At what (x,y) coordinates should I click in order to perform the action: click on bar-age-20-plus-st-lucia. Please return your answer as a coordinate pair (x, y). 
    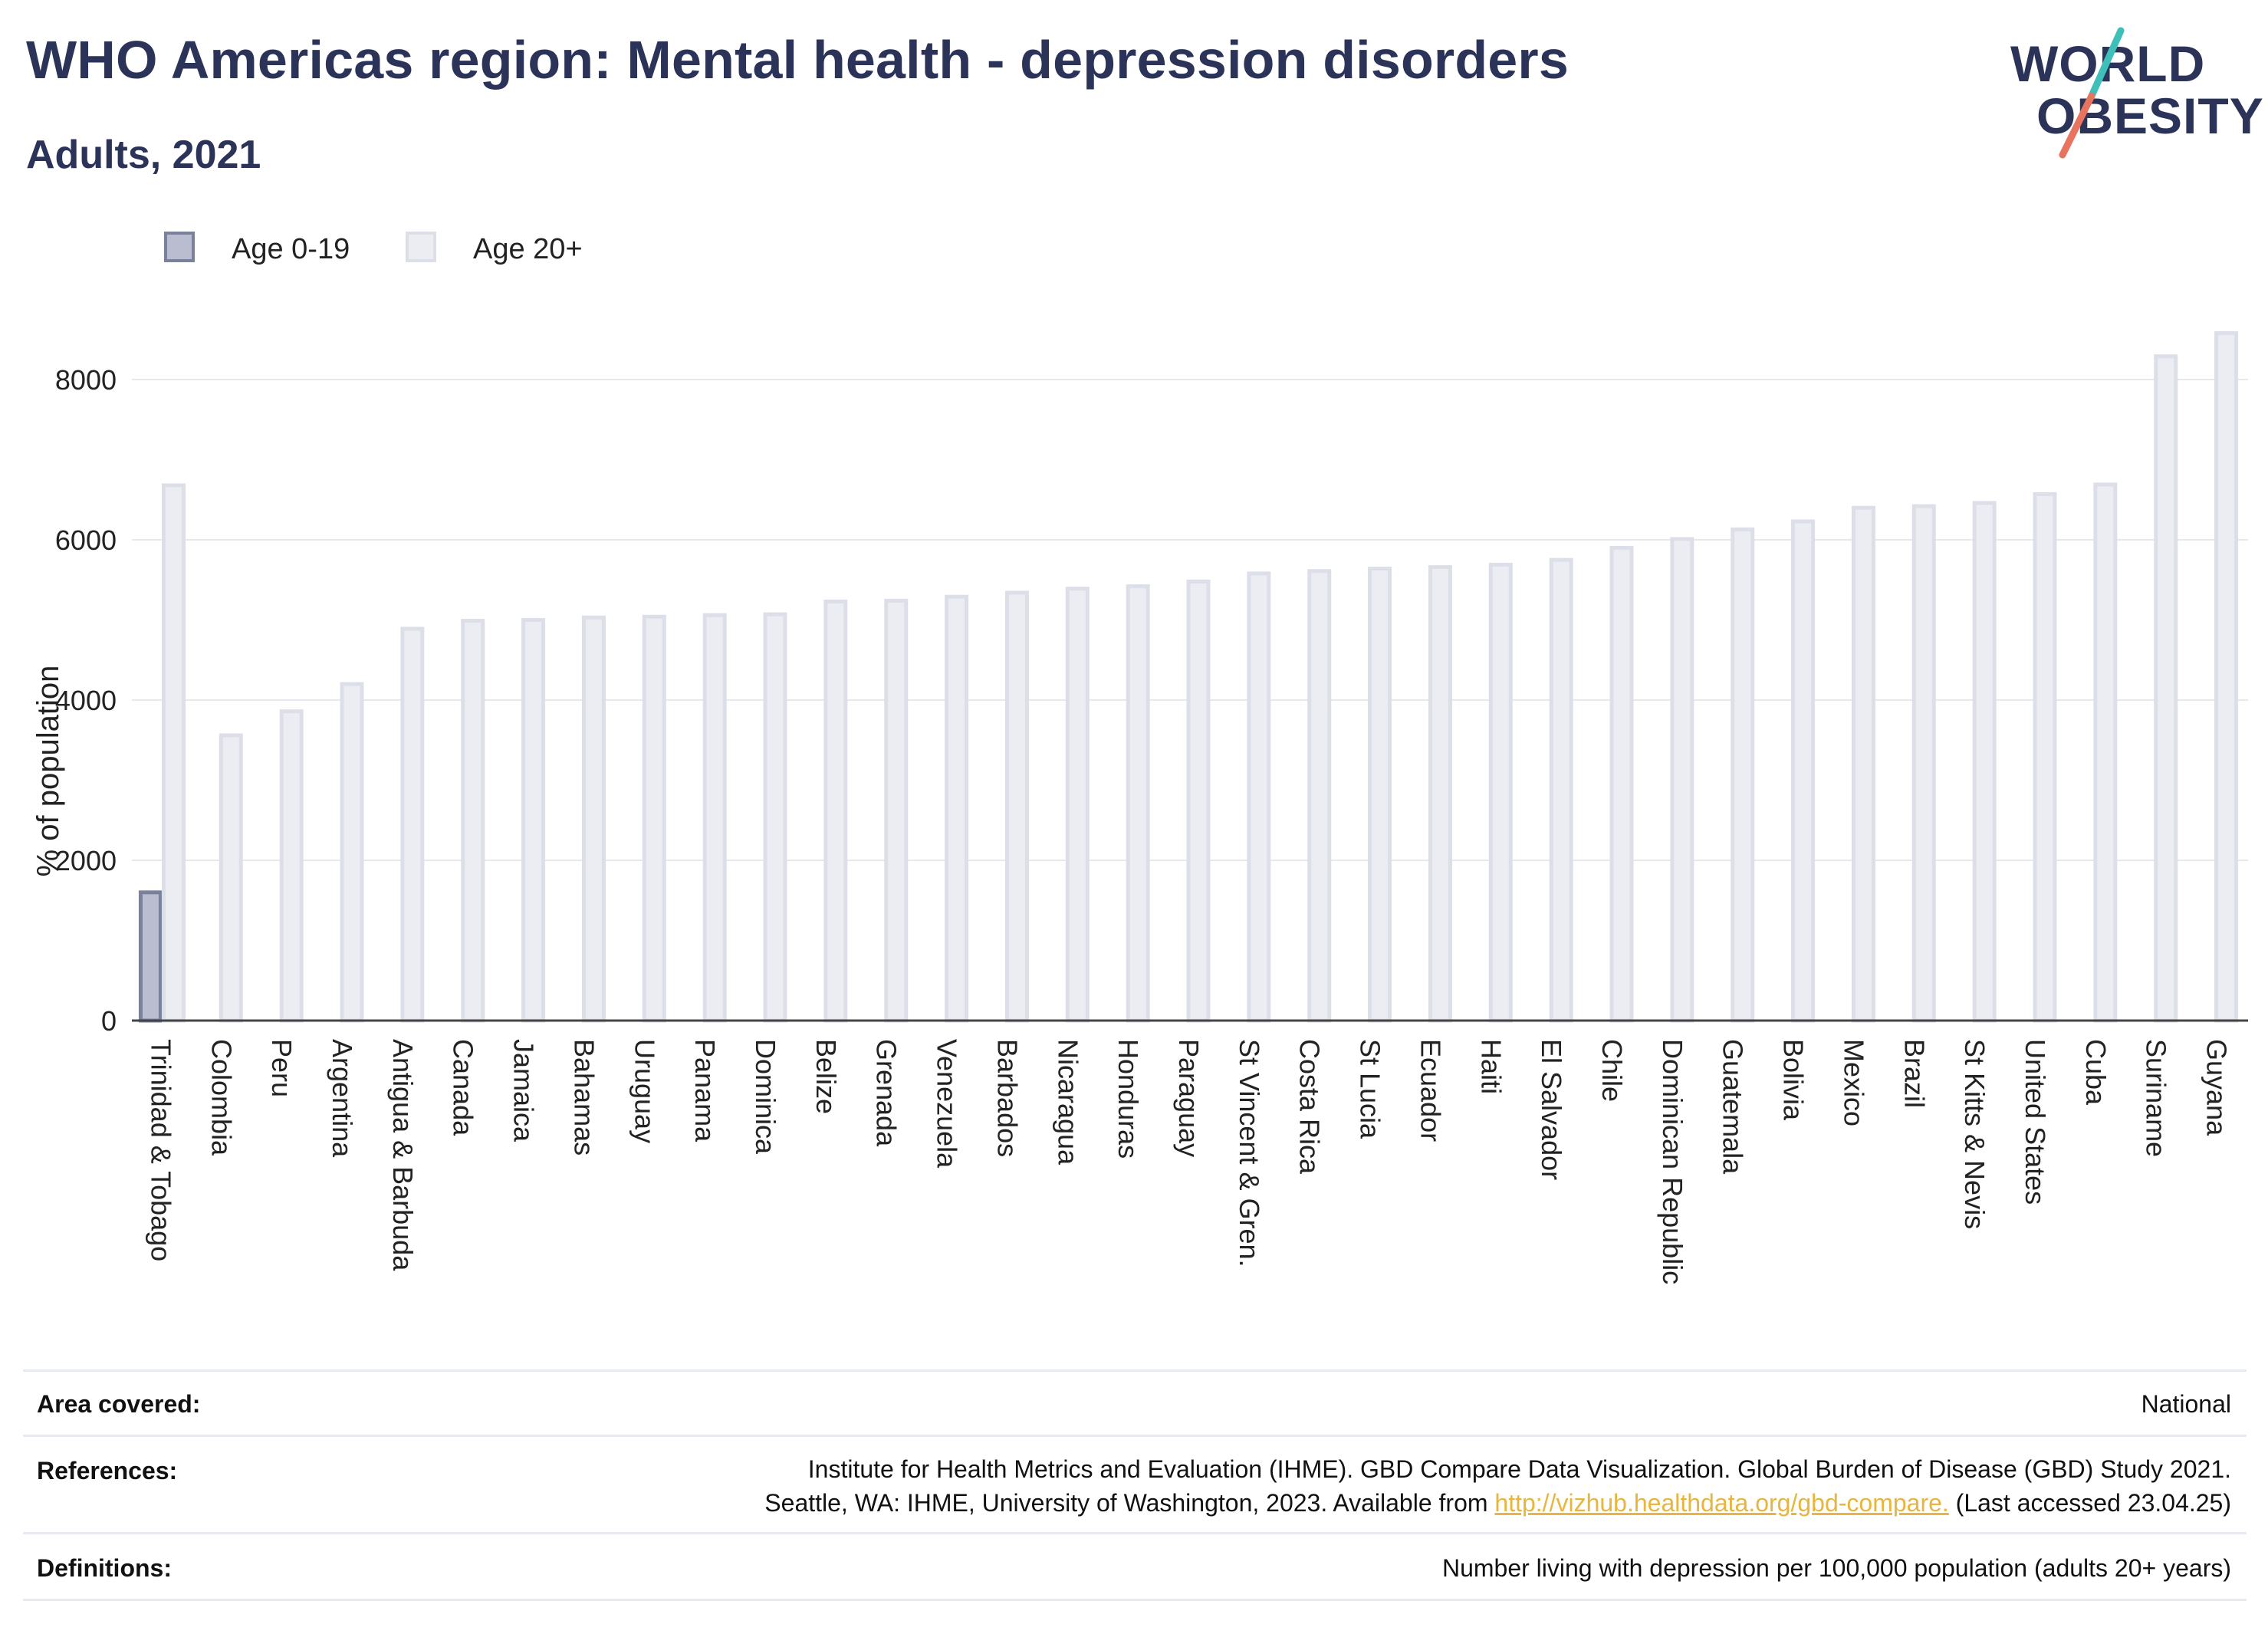
    Looking at the image, I should click on (1380, 795).